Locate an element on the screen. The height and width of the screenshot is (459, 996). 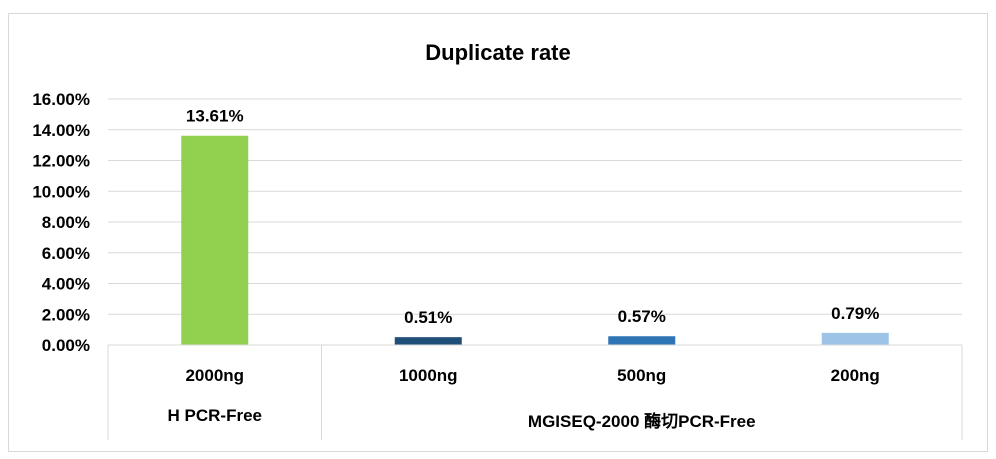
x-tick-label: 200ng is located at coordinates (855, 375).